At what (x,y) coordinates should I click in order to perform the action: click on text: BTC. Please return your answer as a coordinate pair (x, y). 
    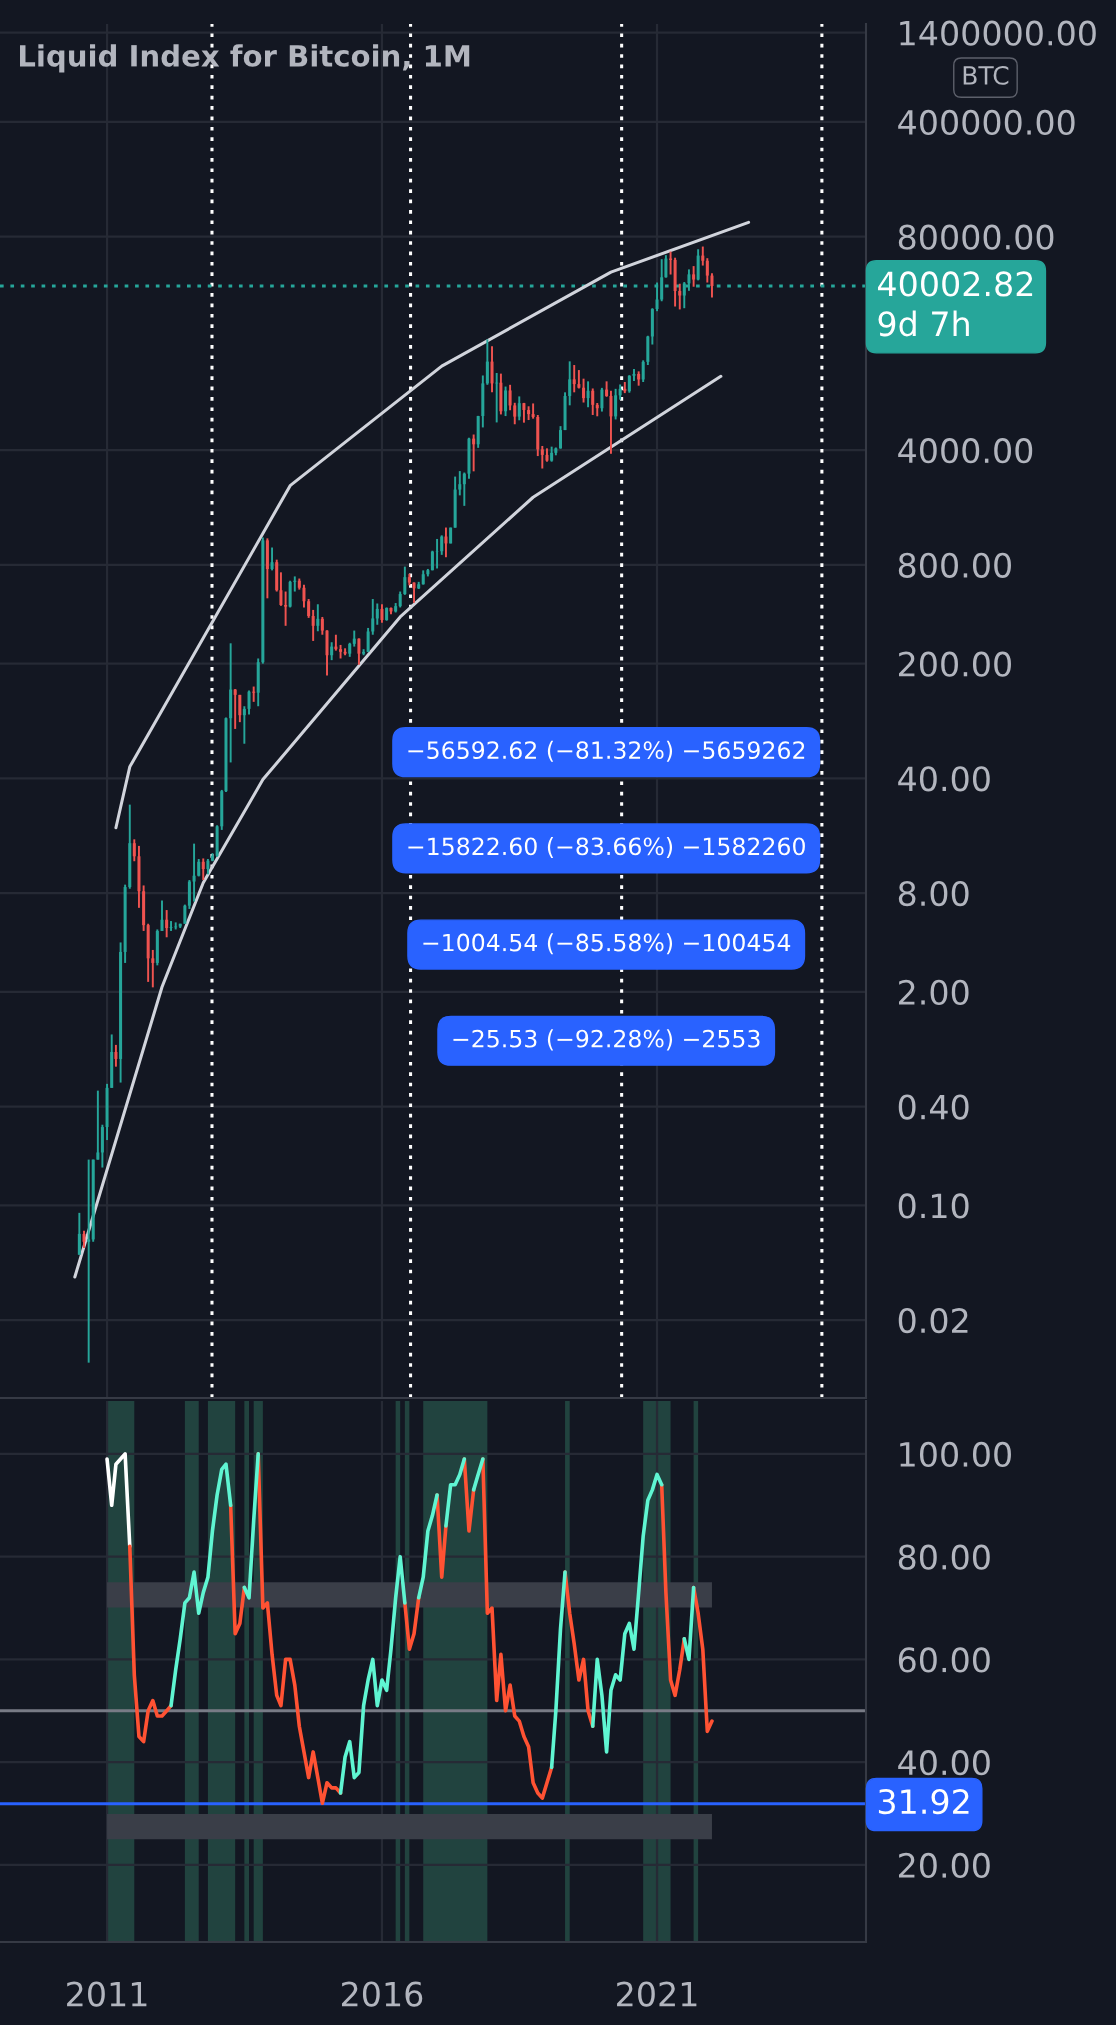
    Looking at the image, I should click on (986, 75).